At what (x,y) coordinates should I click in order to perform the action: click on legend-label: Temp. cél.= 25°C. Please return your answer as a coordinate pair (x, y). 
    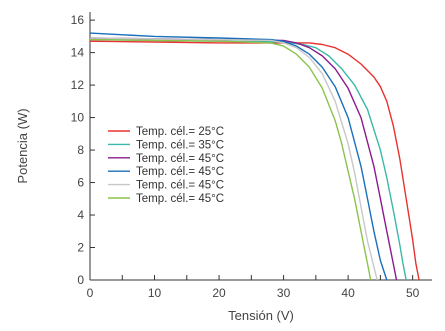
    Looking at the image, I should click on (180, 132).